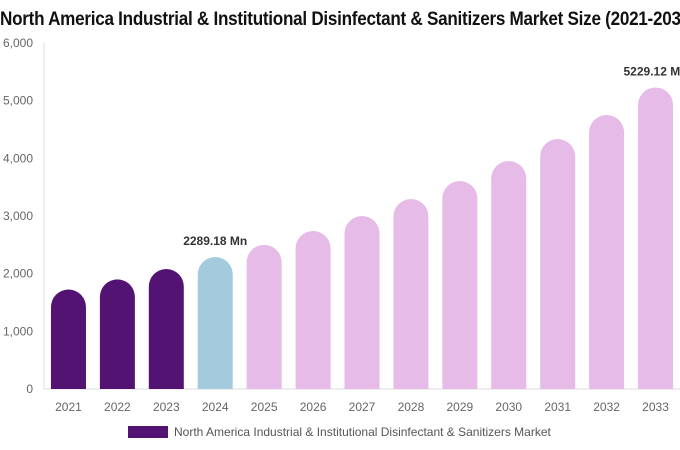 The width and height of the screenshot is (680, 450). I want to click on x-tick-label: 2025, so click(264, 407).